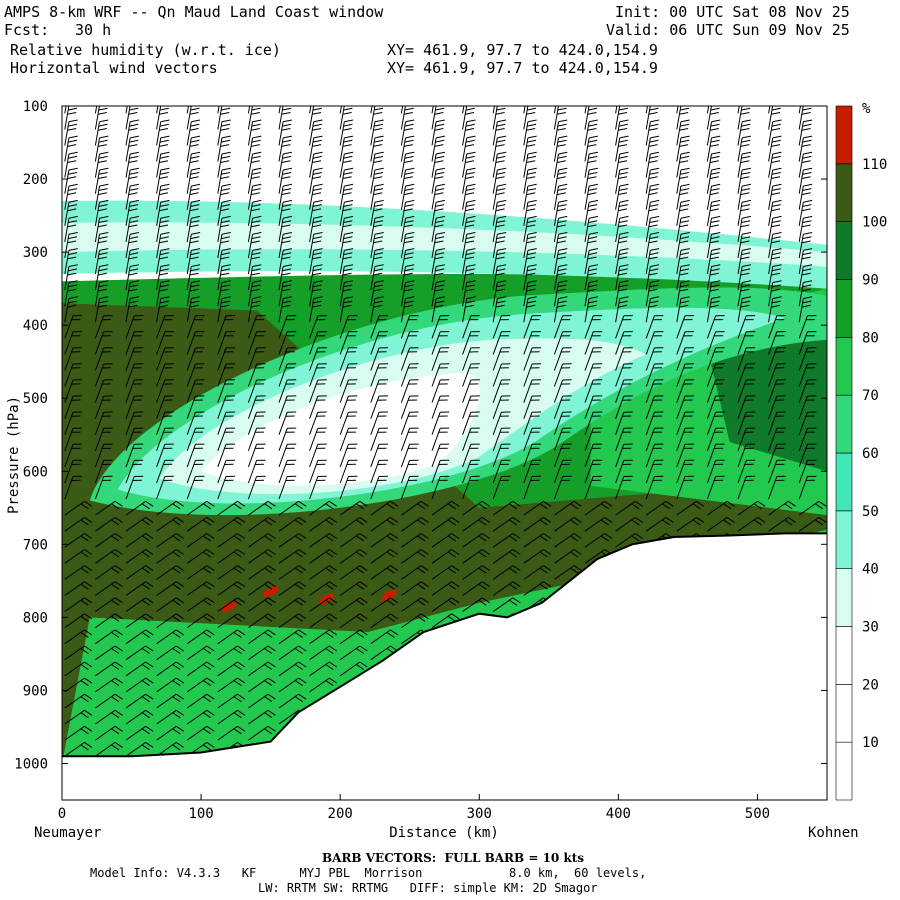 The width and height of the screenshot is (900, 900). I want to click on rh-spot, so click(270, 592).